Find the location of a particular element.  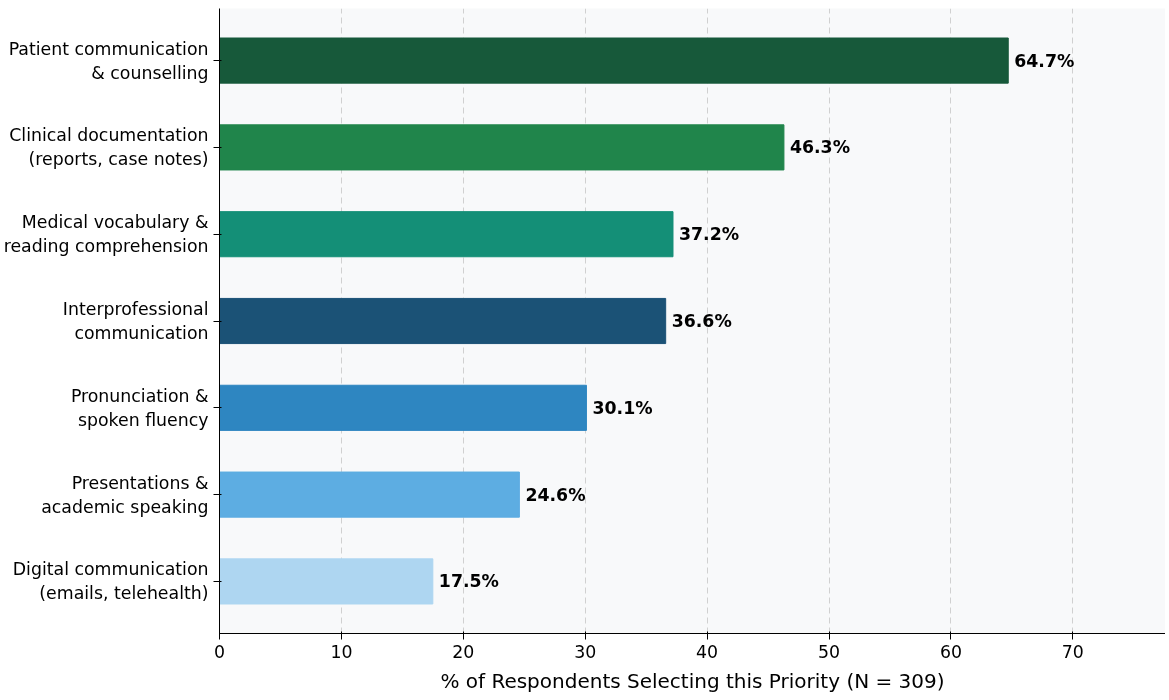

data-label: 64.7% is located at coordinates (1044, 60).